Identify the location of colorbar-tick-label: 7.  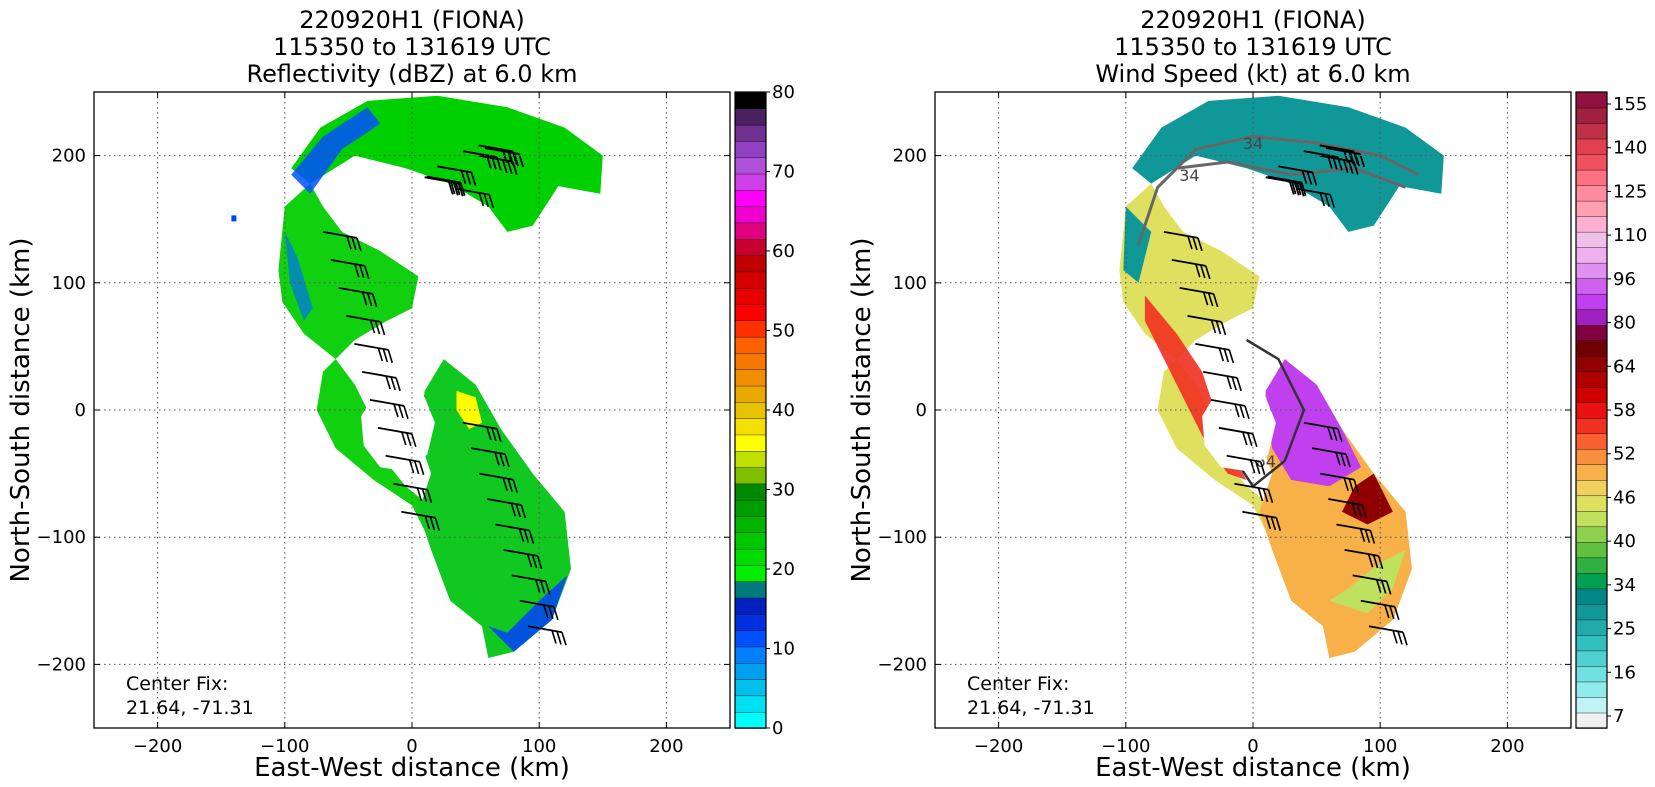
(1618, 716).